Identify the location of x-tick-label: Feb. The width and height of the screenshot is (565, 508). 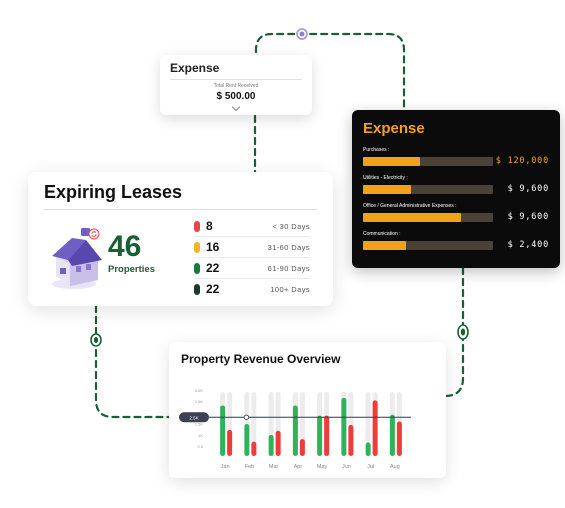
(249, 467).